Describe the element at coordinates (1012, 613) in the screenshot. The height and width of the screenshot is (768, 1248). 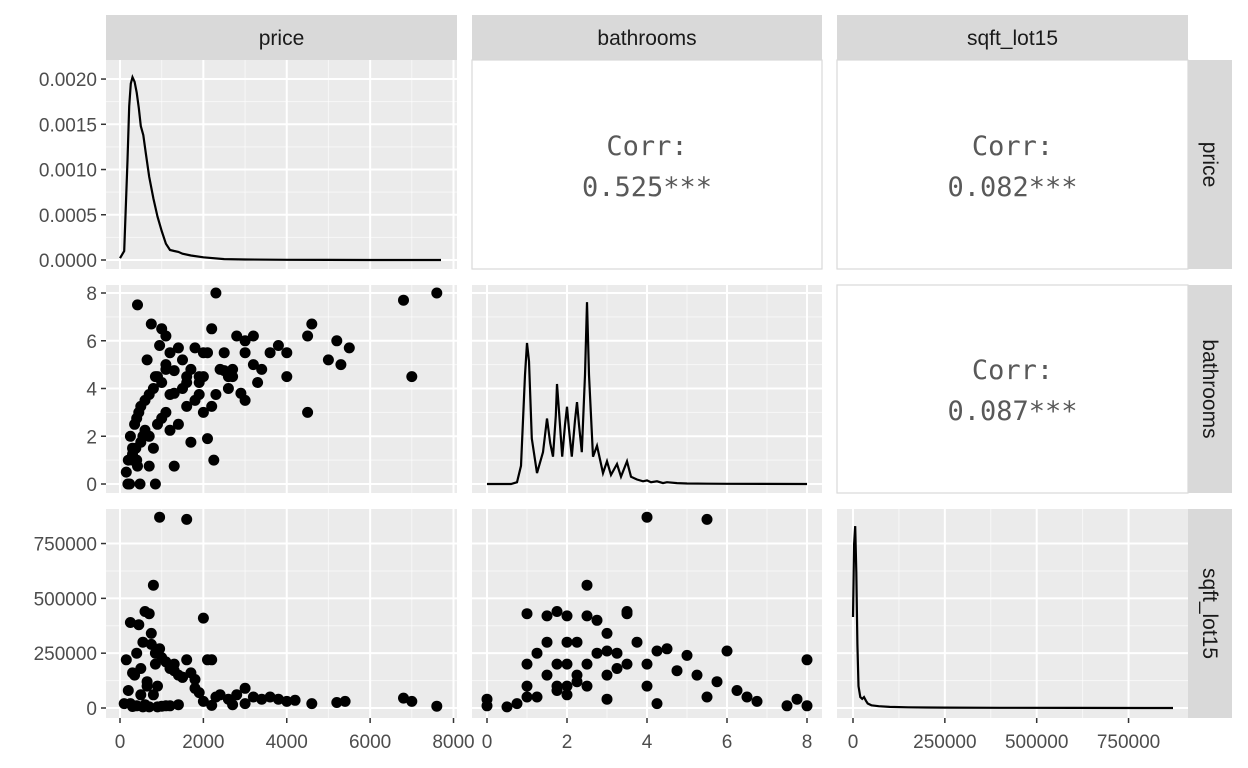
I see `panel-sqft_lot15-sqft_lot15` at that location.